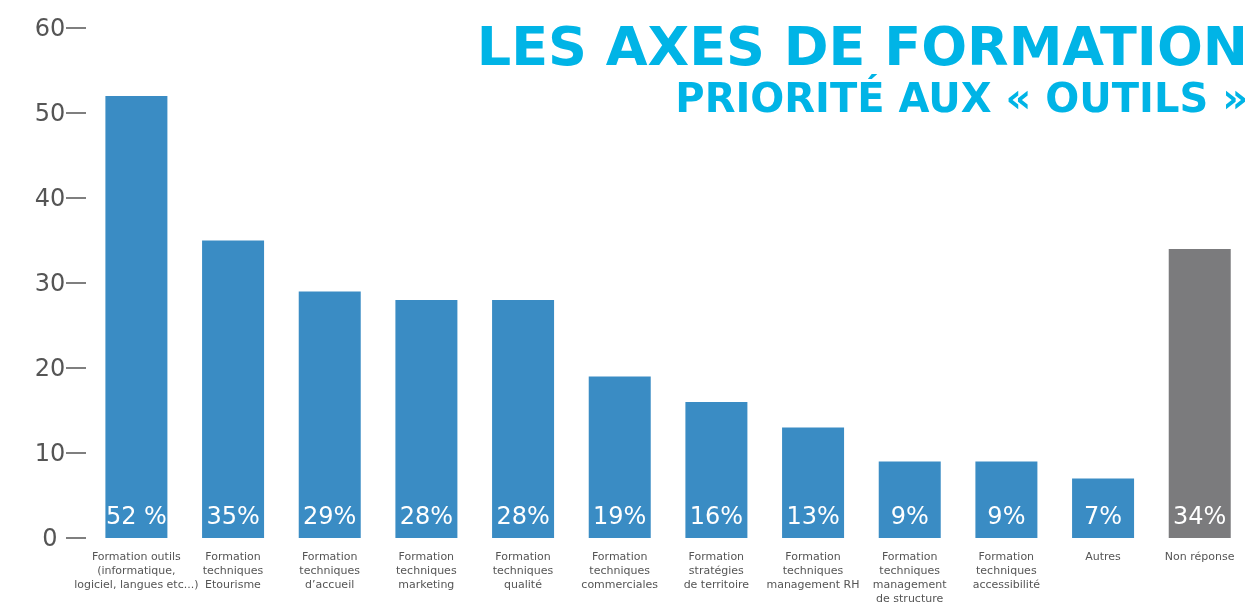  Describe the element at coordinates (233, 570) in the screenshot. I see `x-tick-label: Formation techniques Etourisme` at that location.